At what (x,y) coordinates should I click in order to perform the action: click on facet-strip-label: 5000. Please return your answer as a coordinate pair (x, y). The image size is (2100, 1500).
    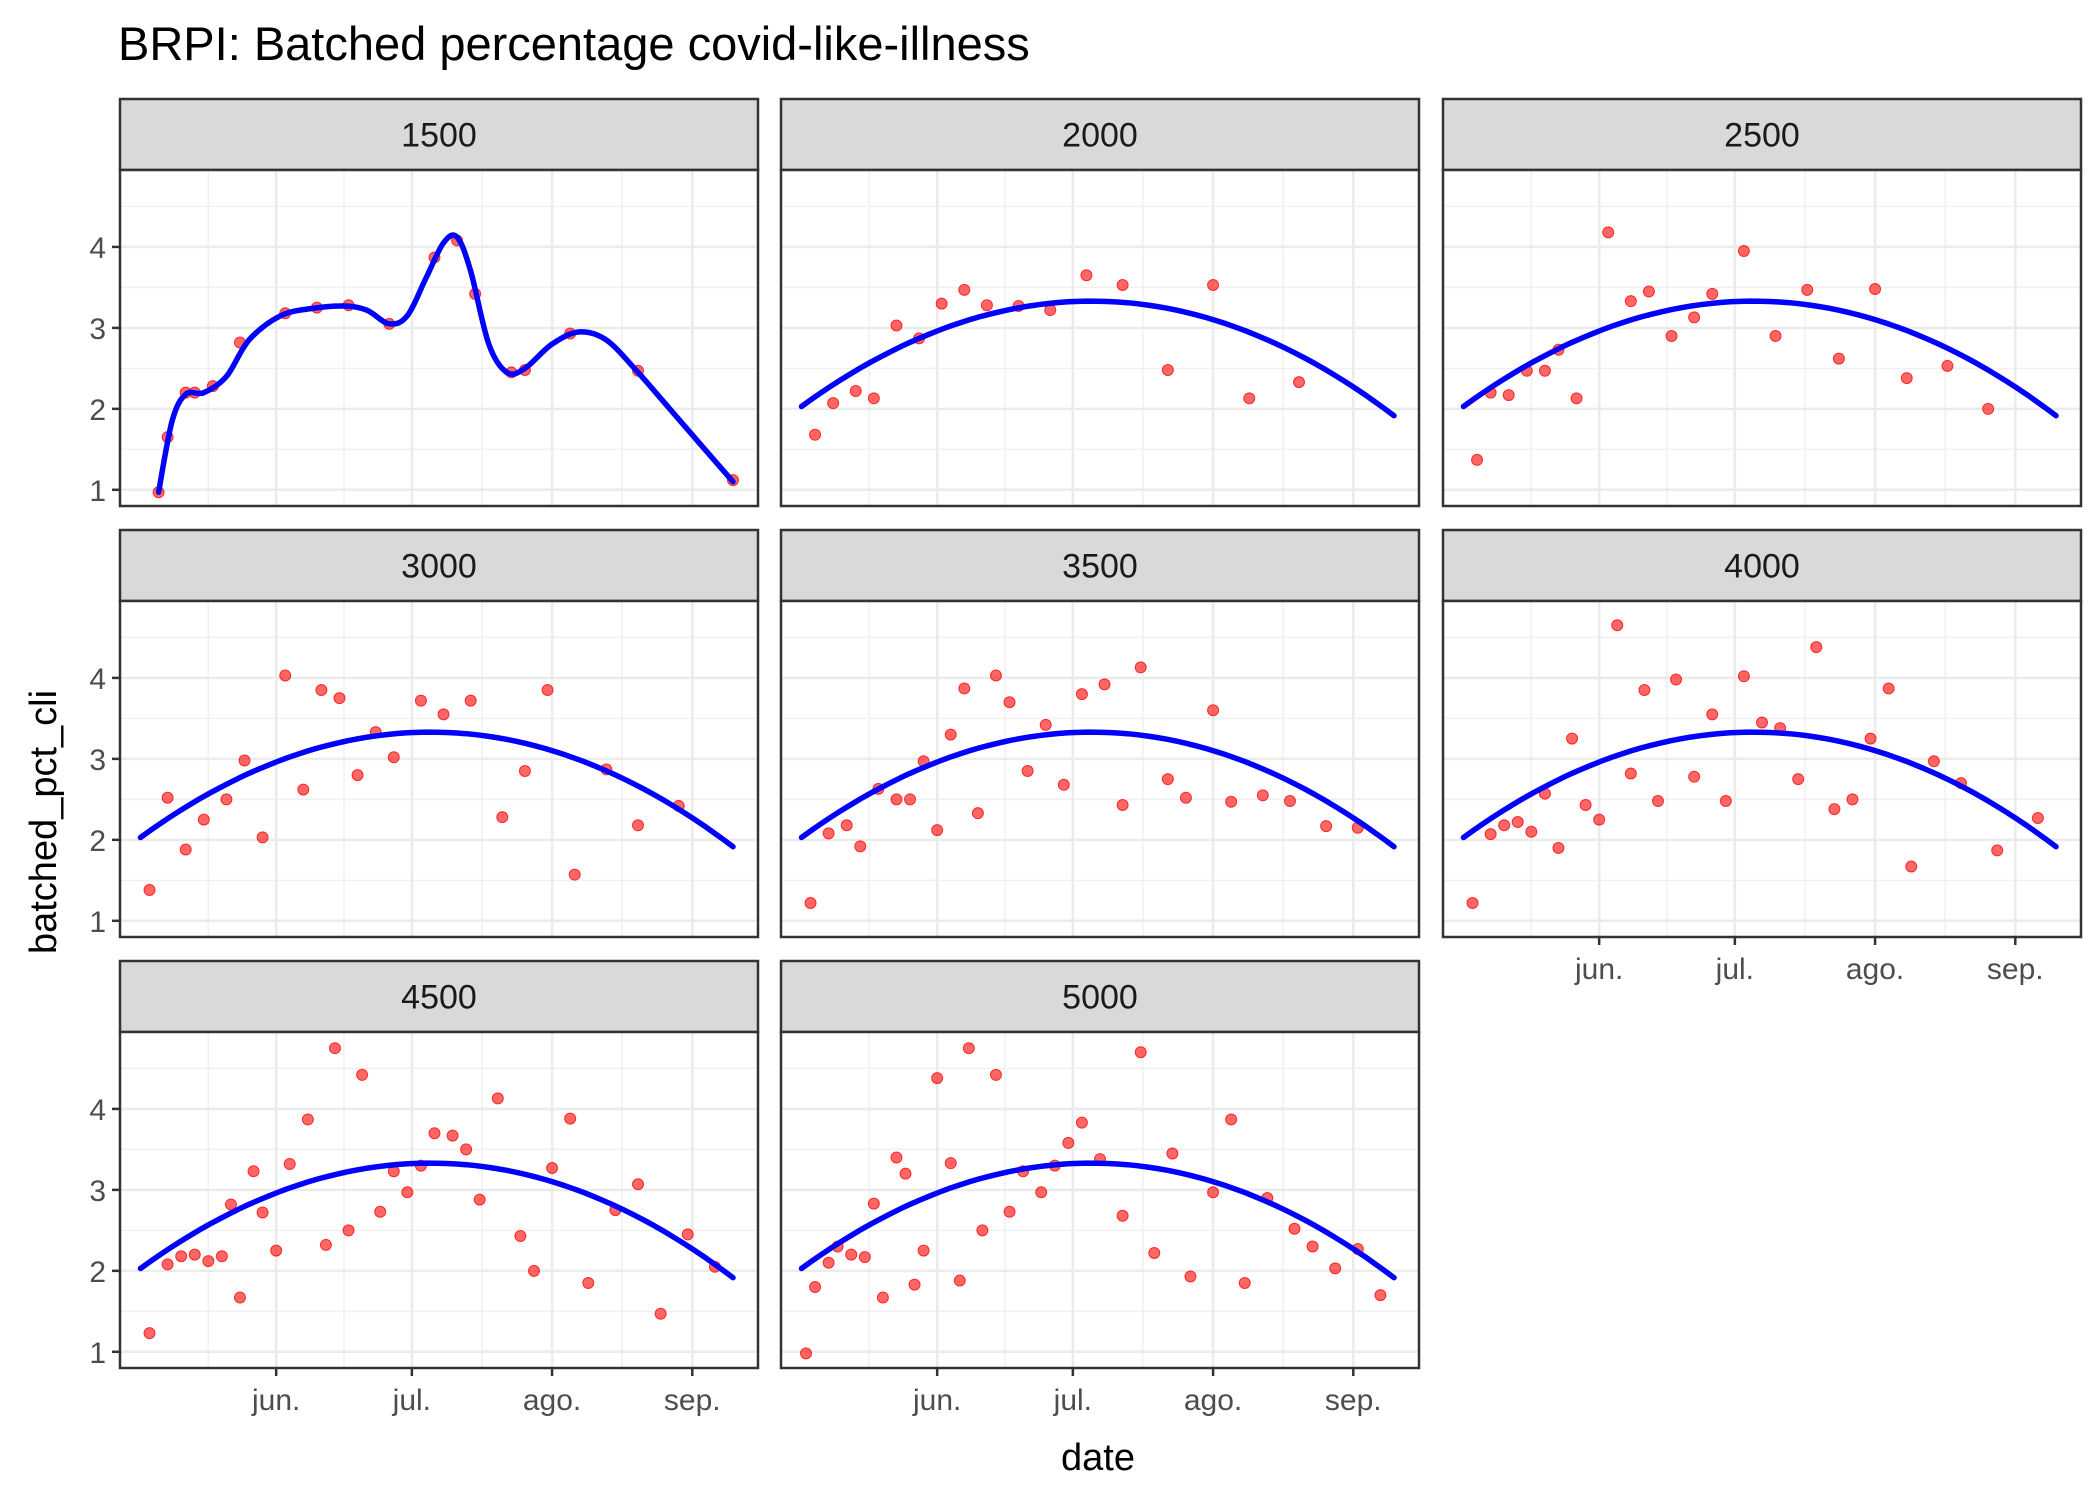
    Looking at the image, I should click on (1100, 998).